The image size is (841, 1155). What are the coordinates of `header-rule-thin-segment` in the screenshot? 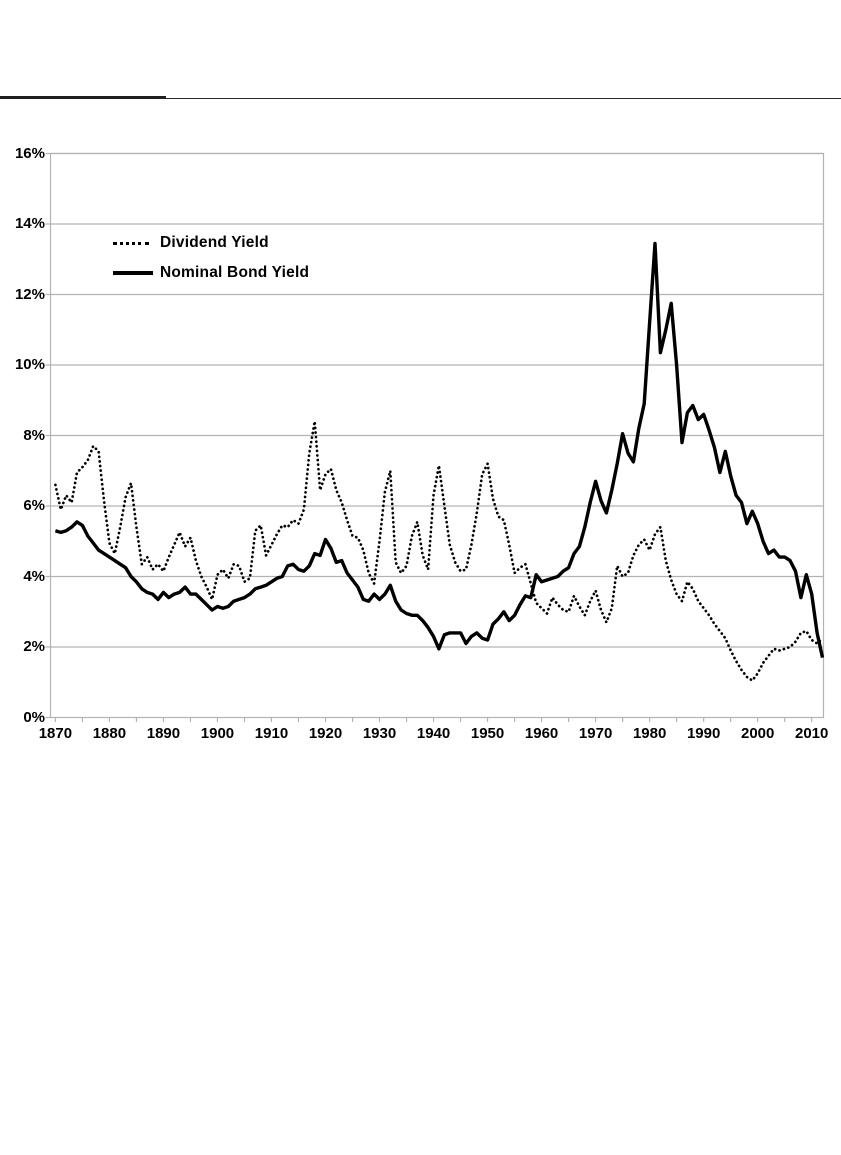 It's located at (503, 98).